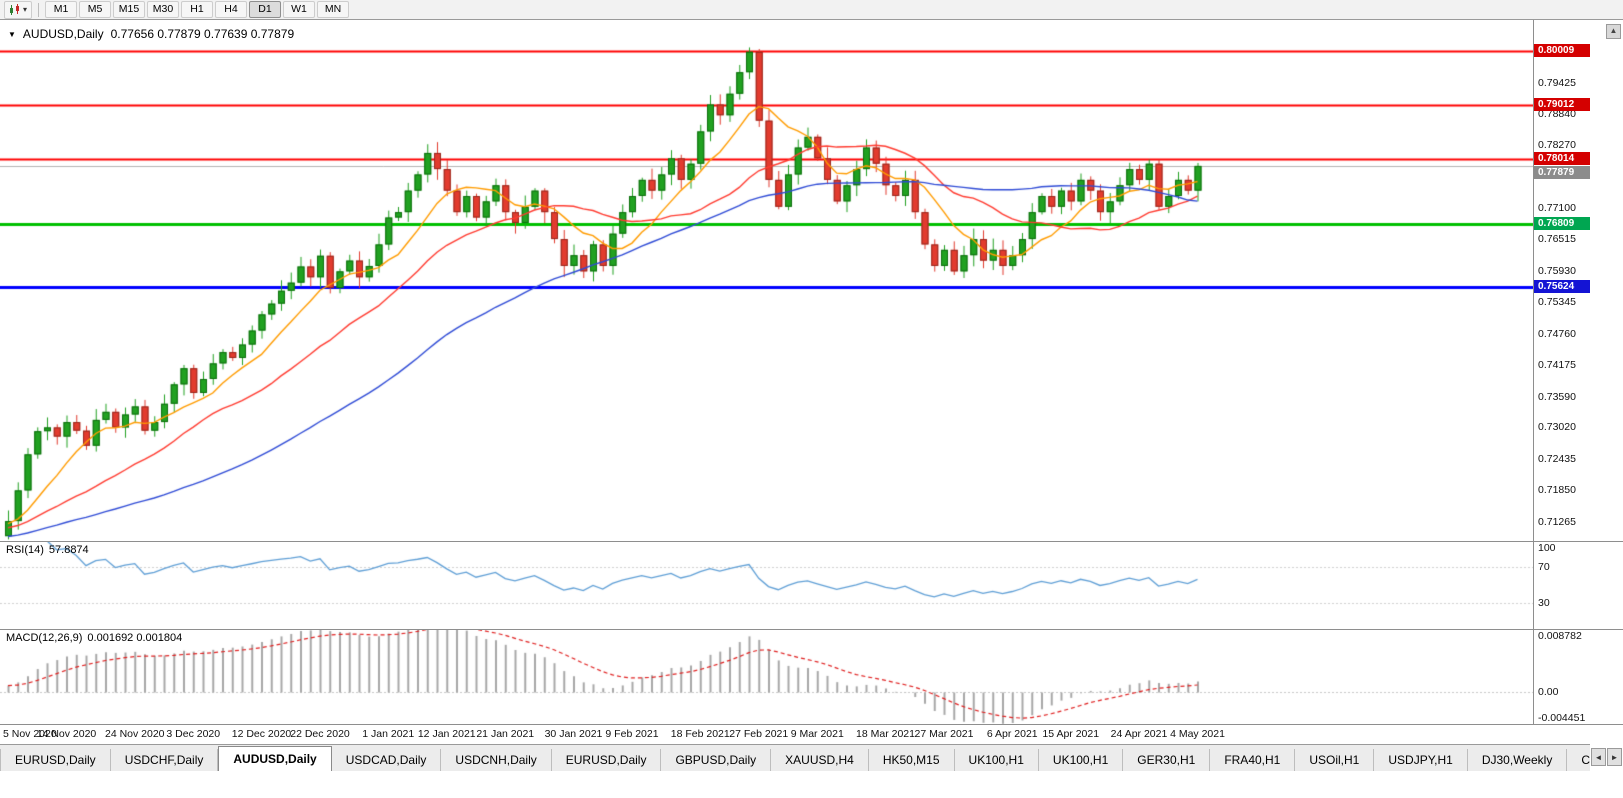  I want to click on rsi-axis-tick: 100, so click(1547, 548).